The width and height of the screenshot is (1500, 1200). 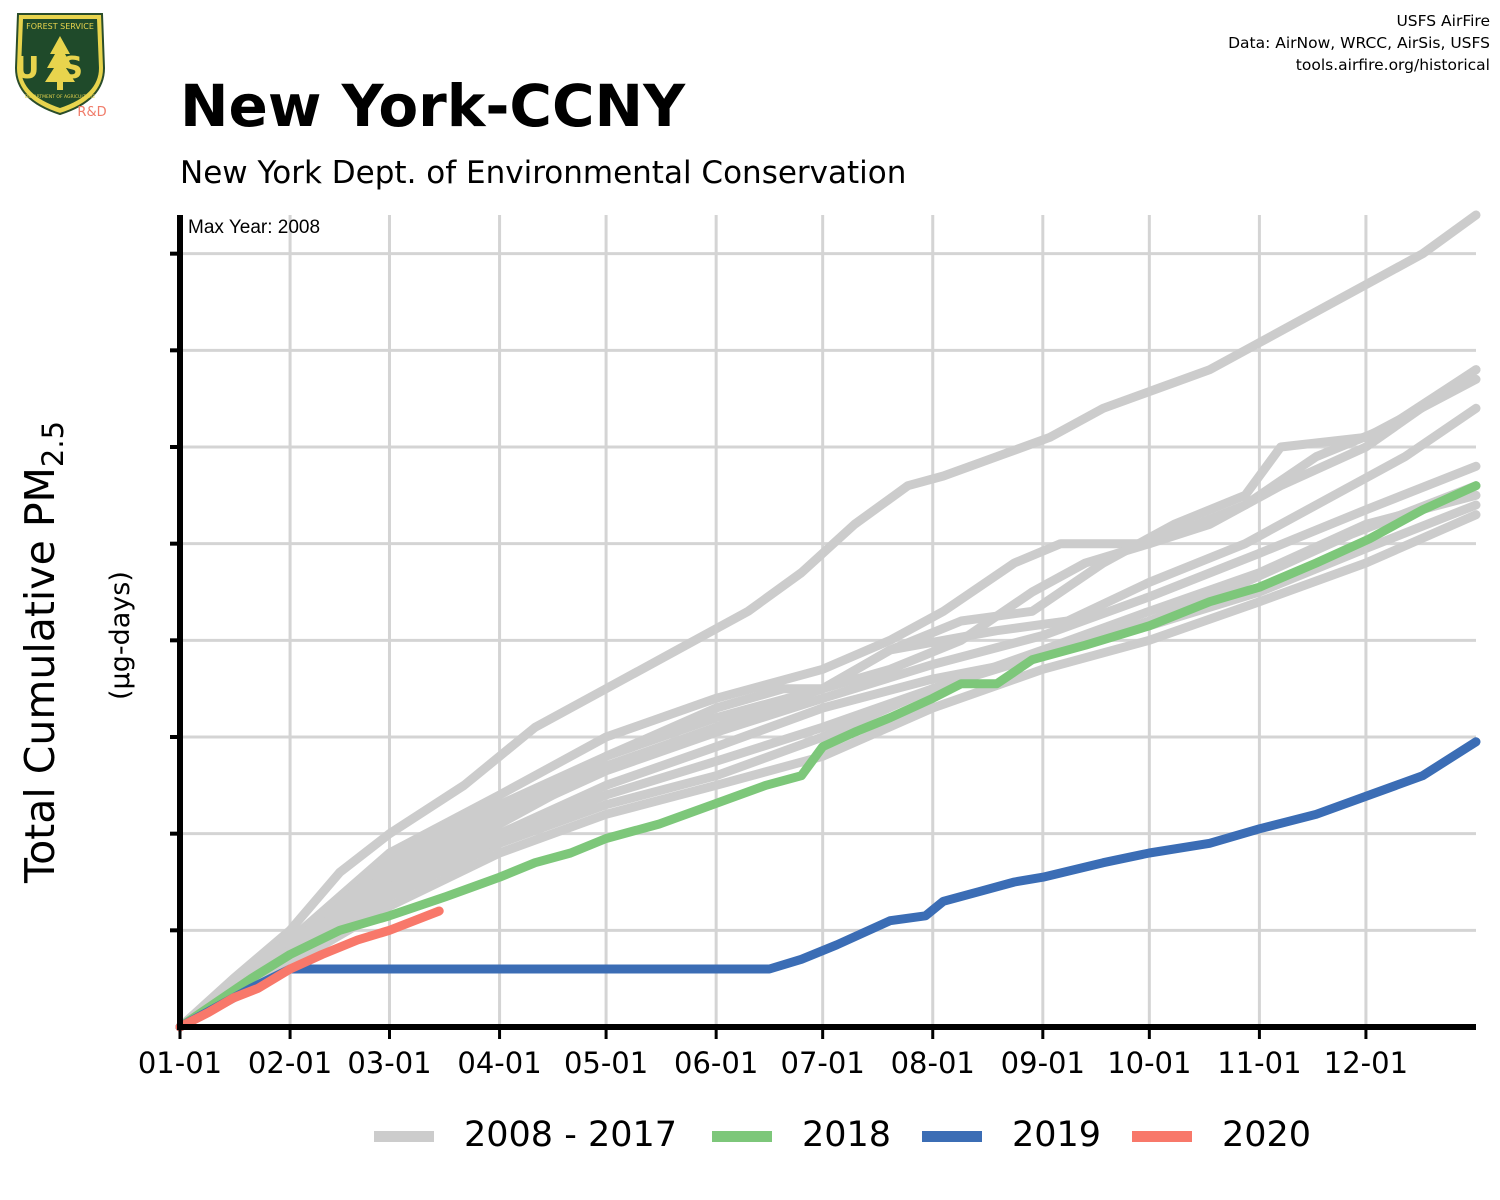 What do you see at coordinates (389, 1063) in the screenshot?
I see `x-tick-label: 03-01` at bounding box center [389, 1063].